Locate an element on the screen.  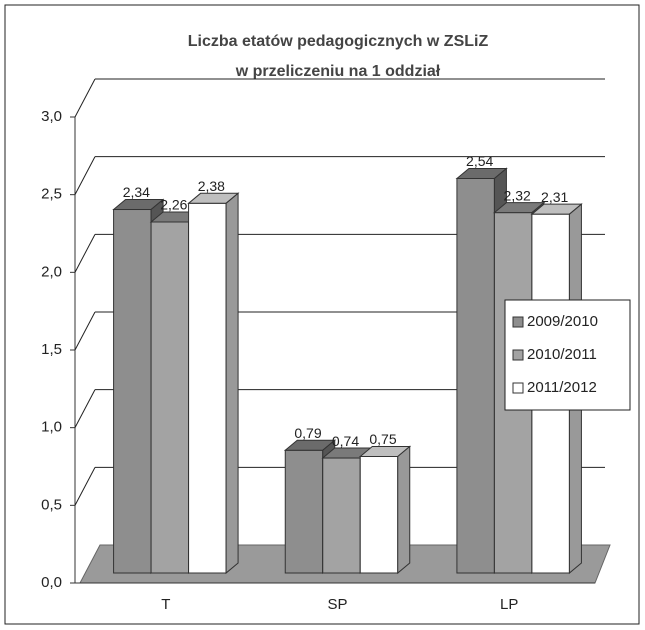
chart-title: Liczba etatów pedagogicznych w ZSLiZ is located at coordinates (338, 41).